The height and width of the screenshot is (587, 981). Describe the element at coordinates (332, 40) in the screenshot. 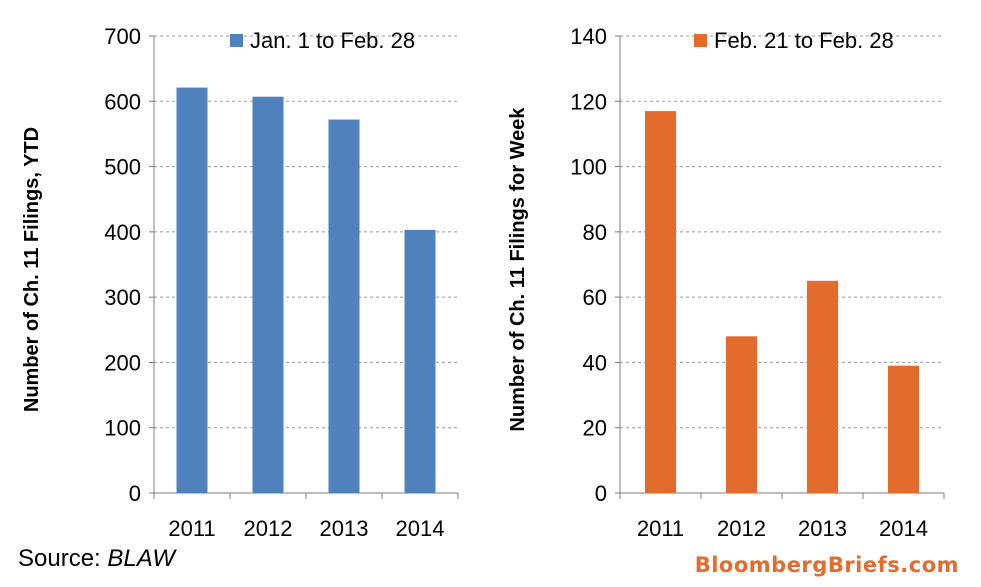

I see `left-legend-label: Jan. 1 to Feb. 28` at that location.